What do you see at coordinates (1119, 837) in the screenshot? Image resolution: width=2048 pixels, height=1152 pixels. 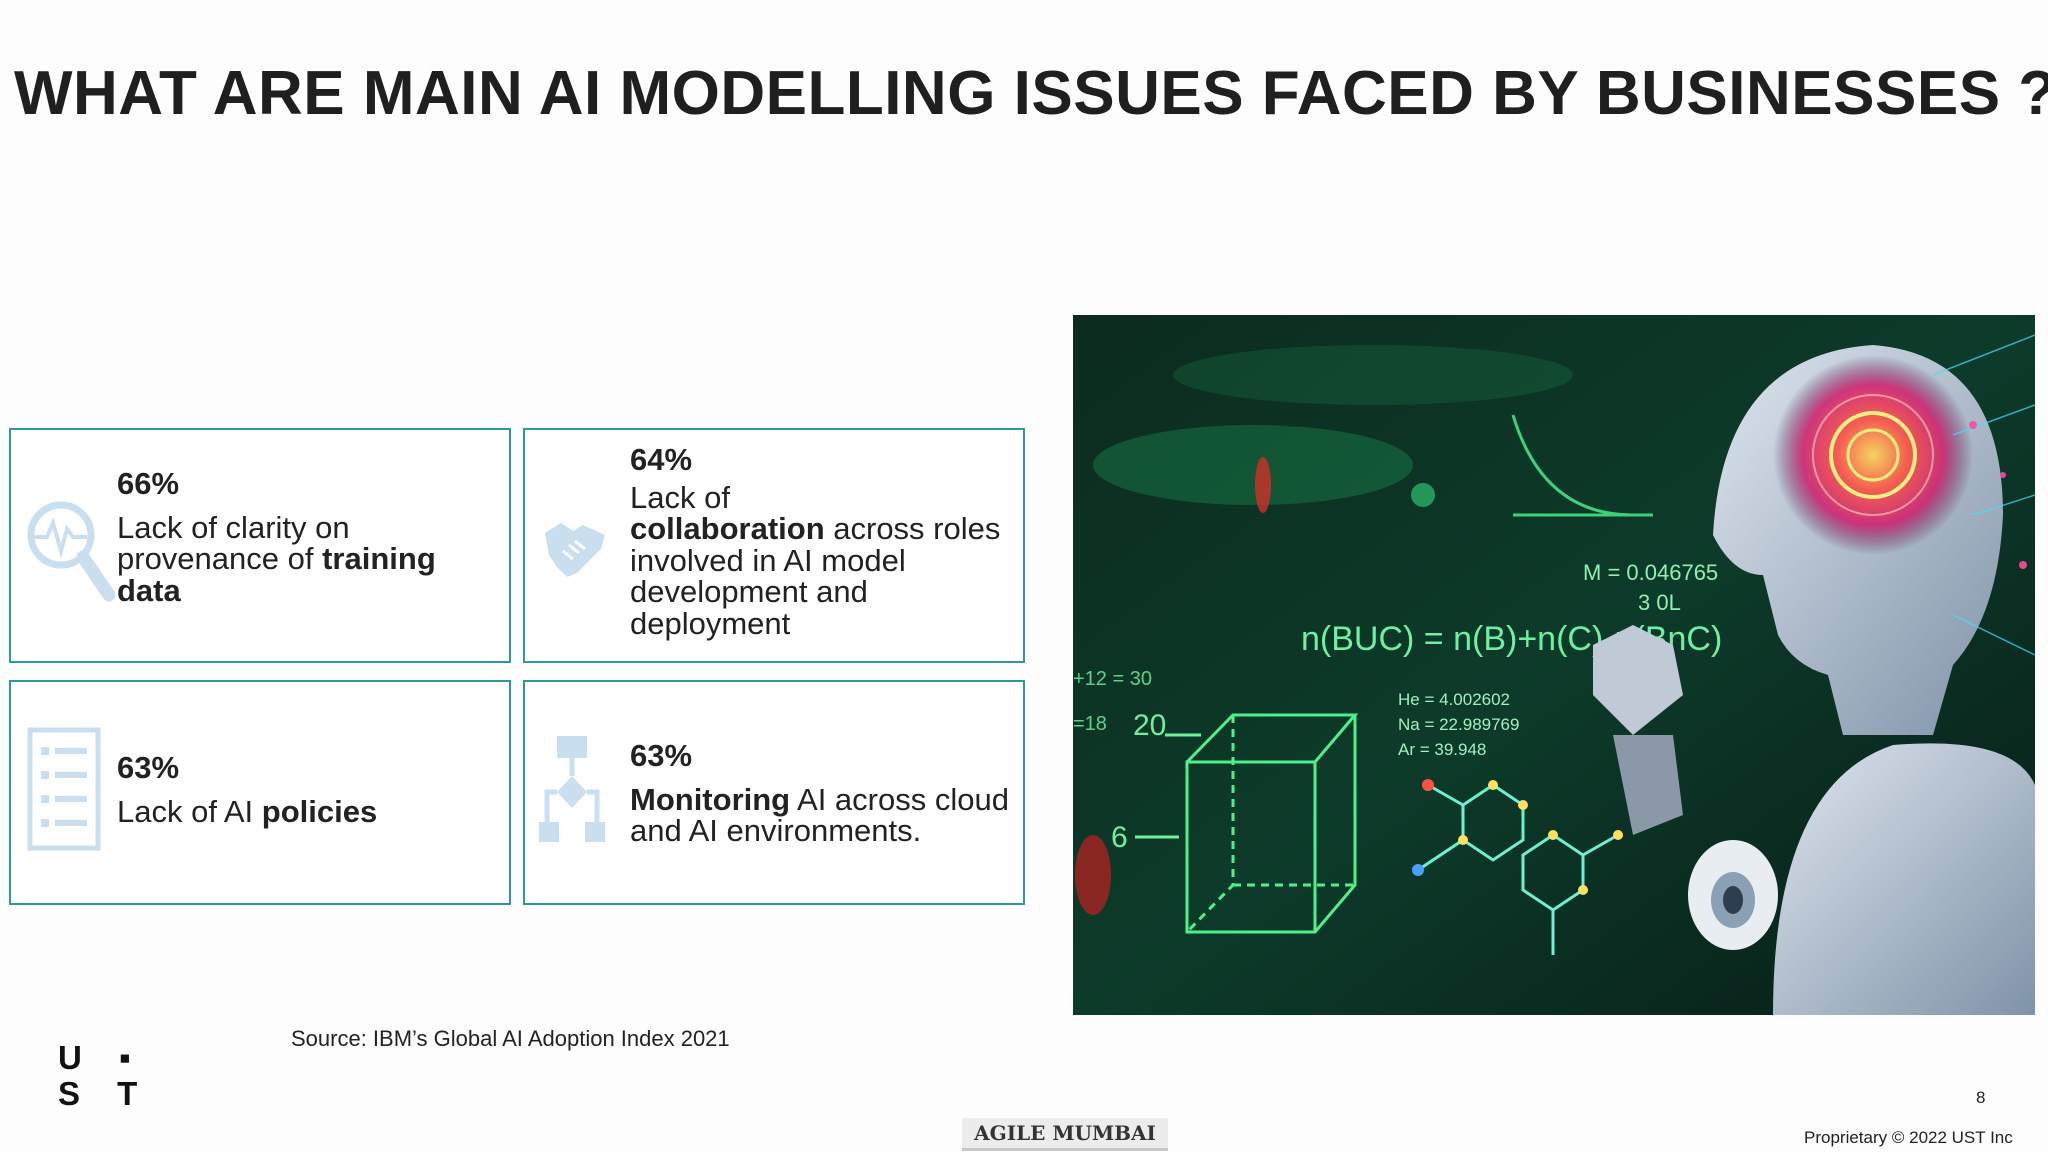 I see `number-6-text: 6` at bounding box center [1119, 837].